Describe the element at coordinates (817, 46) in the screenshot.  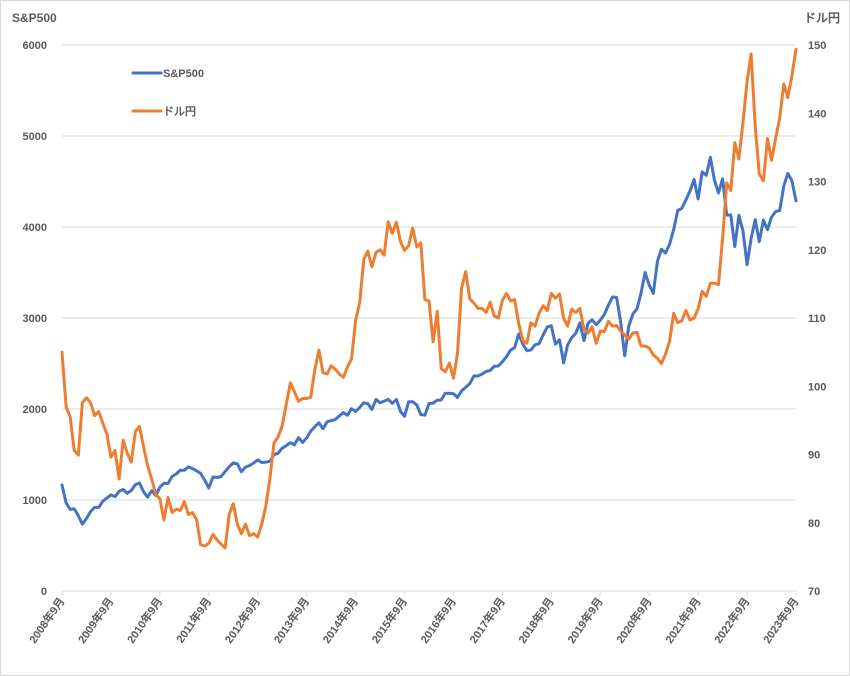
I see `right-tick-label: 150` at that location.